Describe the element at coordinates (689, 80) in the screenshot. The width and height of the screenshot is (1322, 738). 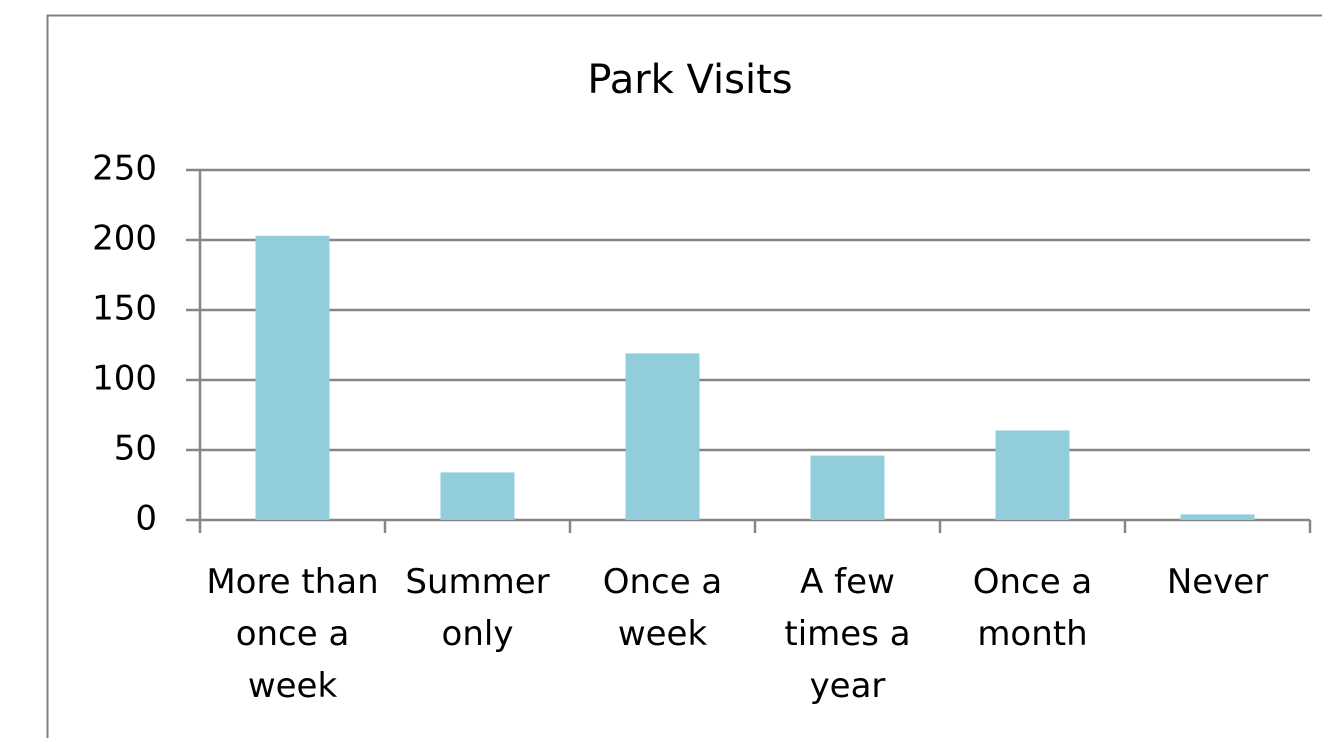
I see `chart-title: Park Visits` at that location.